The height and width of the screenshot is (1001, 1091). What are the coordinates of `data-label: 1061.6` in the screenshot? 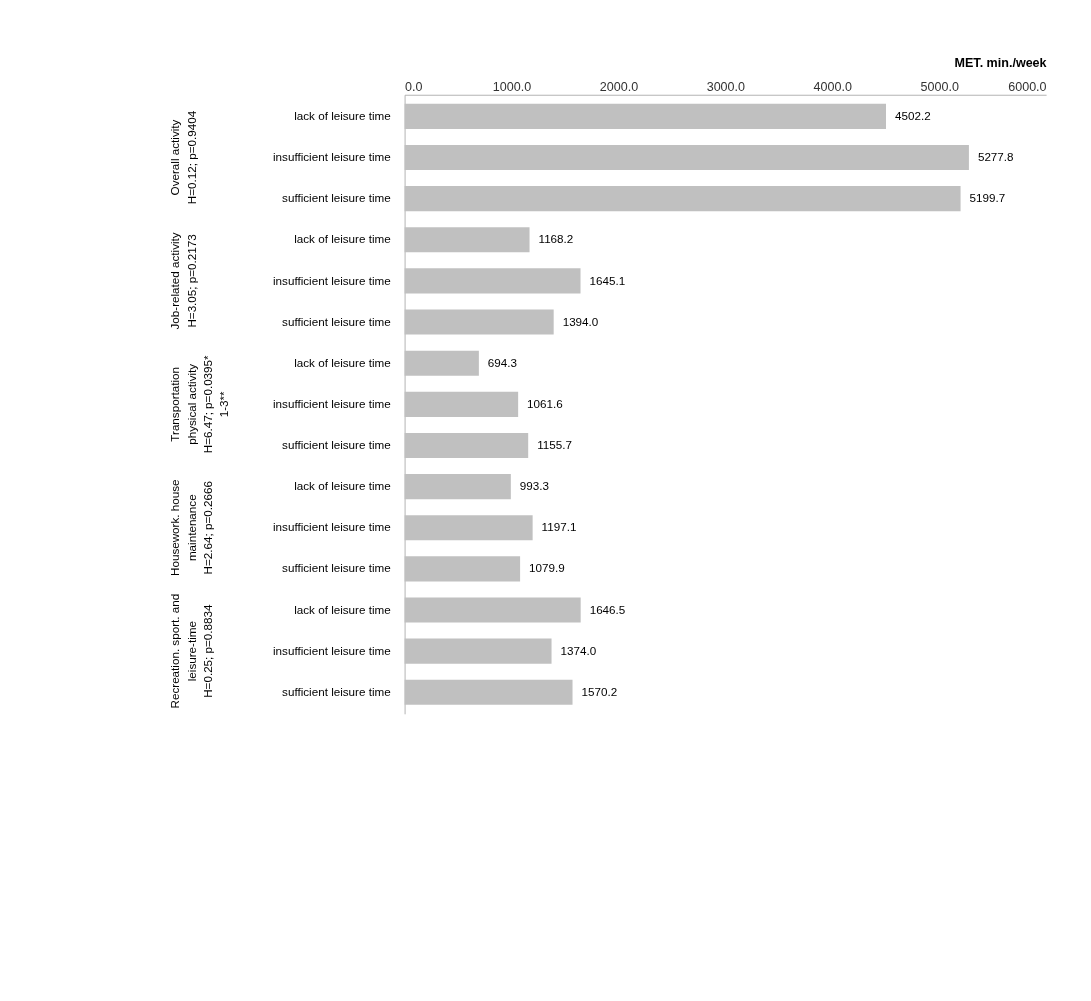 It's located at (545, 403).